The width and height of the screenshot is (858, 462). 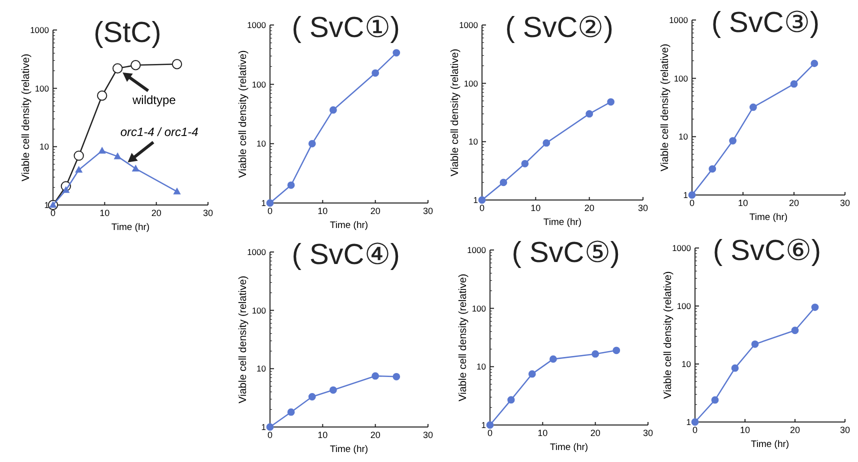 I want to click on annotation: orc1-4 / orc1-4, so click(x=159, y=132).